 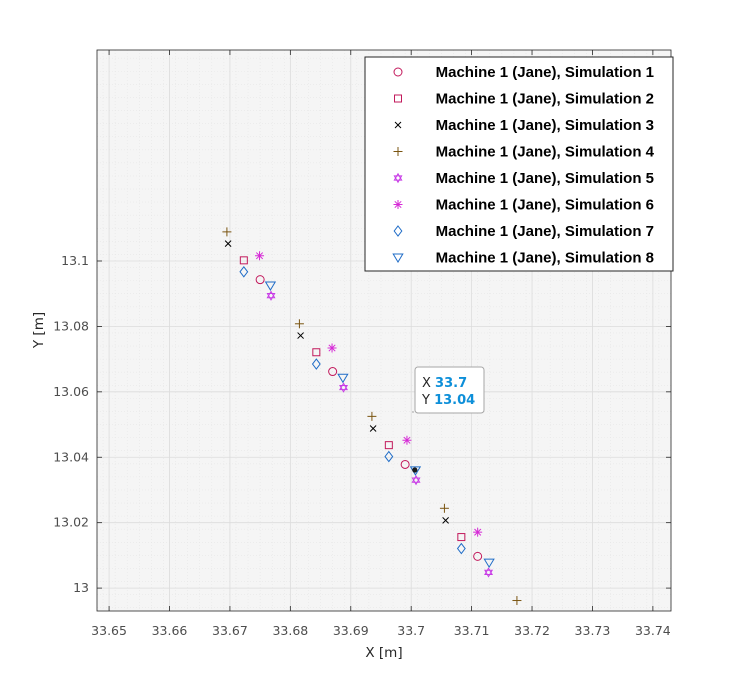 What do you see at coordinates (545, 72) in the screenshot?
I see `legend-label-sim-1: Machine 1 (Jane), Simulation 1` at bounding box center [545, 72].